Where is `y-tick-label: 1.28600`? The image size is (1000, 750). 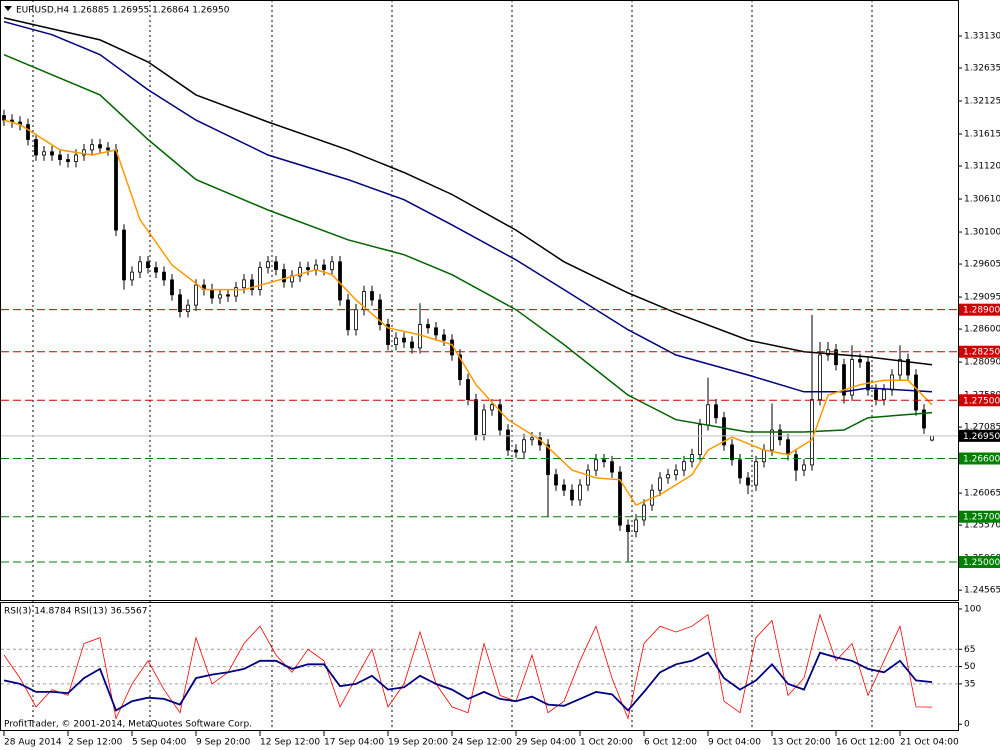
y-tick-label: 1.28600 is located at coordinates (982, 330).